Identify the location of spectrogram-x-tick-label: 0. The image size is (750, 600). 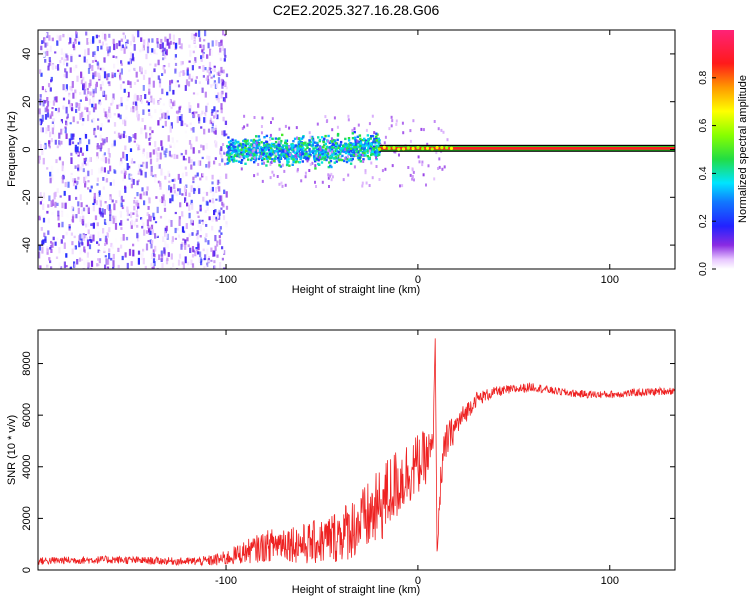
(418, 280).